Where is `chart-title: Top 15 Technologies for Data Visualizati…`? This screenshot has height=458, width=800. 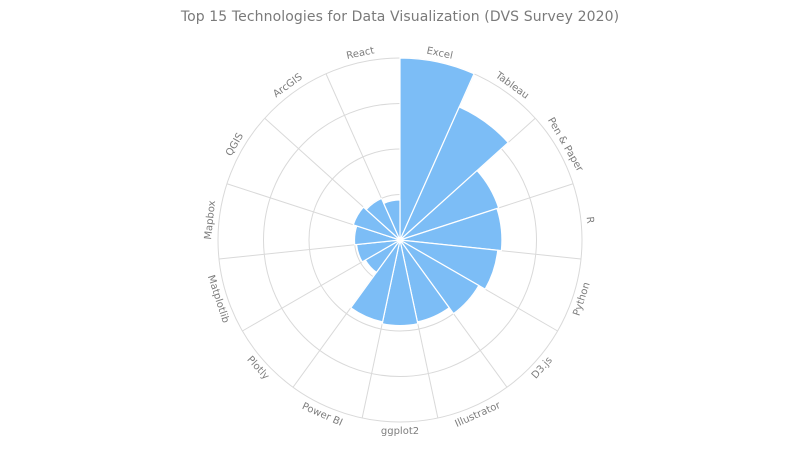 chart-title: Top 15 Technologies for Data Visualizati… is located at coordinates (400, 17).